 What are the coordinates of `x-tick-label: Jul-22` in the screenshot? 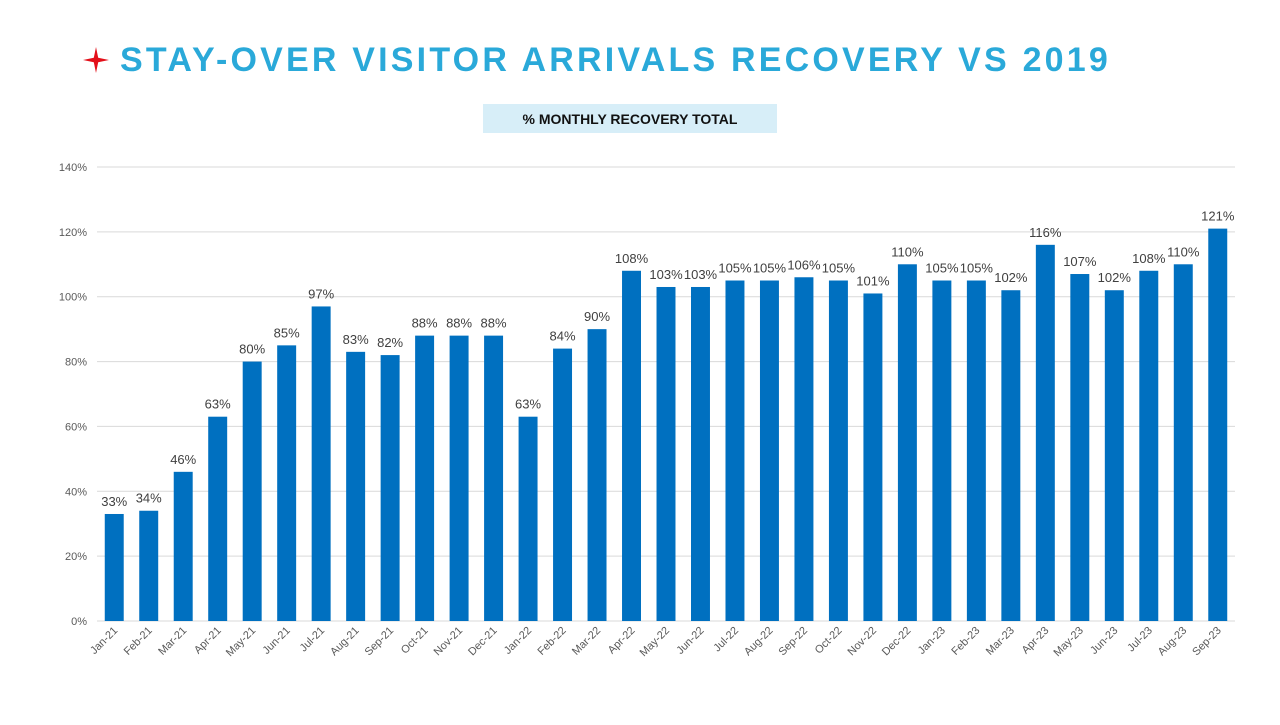 It's located at (726, 640).